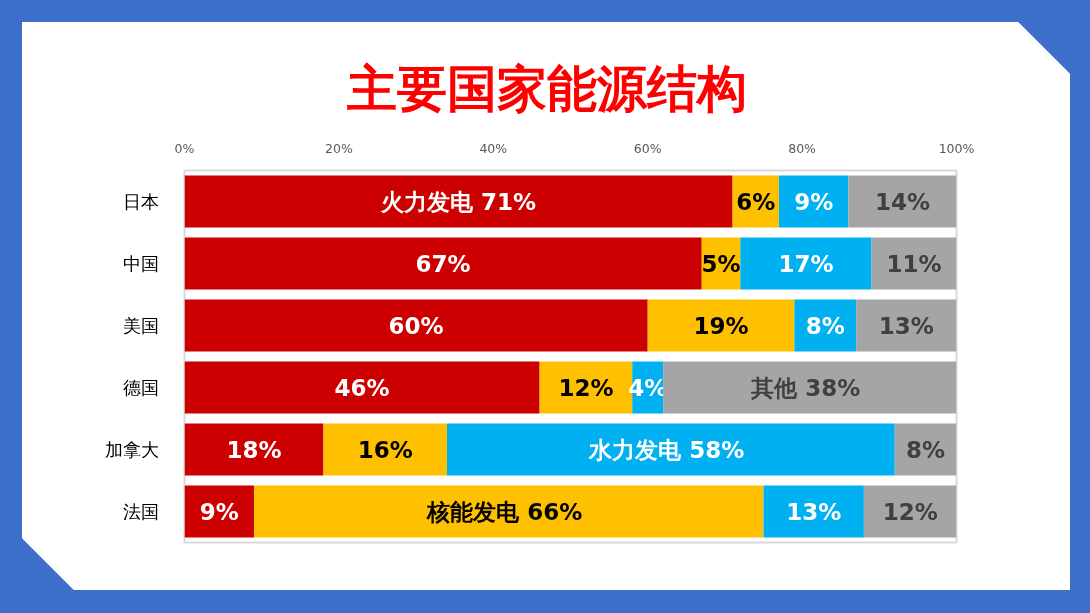  I want to click on data-label: 16%, so click(385, 449).